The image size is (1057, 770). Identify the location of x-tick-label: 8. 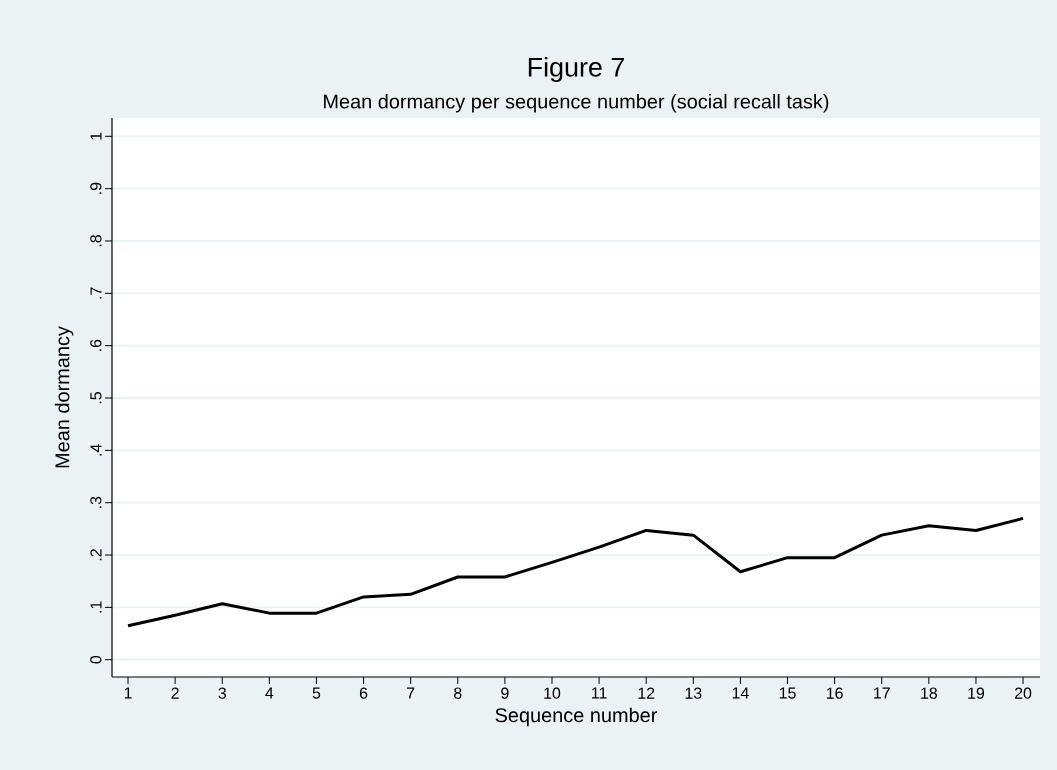
(458, 693).